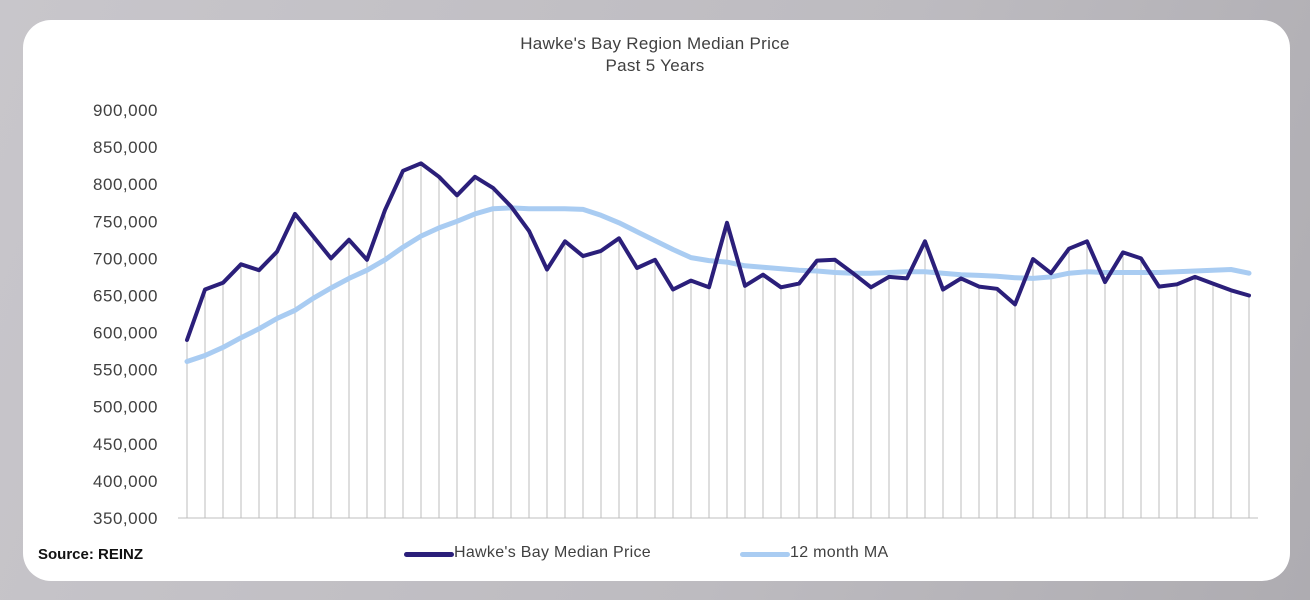  Describe the element at coordinates (839, 552) in the screenshot. I see `legend-label-ma: 12 month MA` at that location.